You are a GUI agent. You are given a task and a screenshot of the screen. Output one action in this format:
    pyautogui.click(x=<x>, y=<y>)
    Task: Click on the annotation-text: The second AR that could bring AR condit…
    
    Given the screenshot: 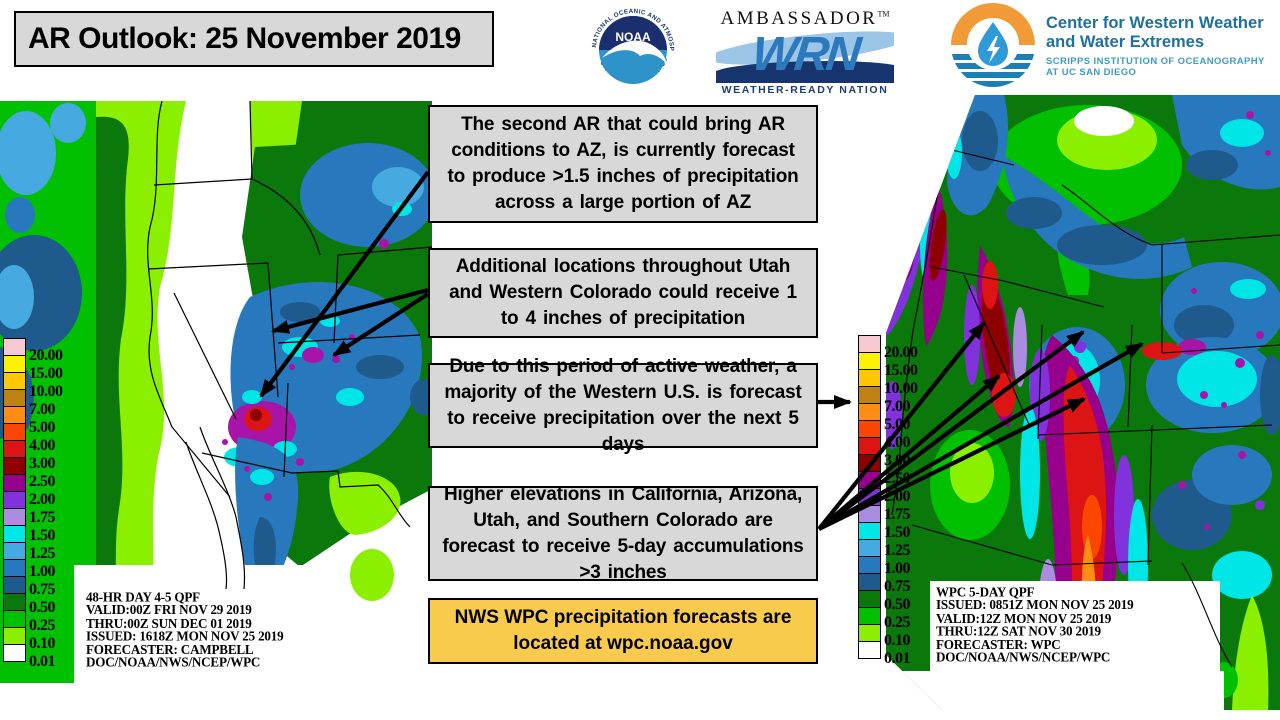 What is the action you would take?
    pyautogui.click(x=623, y=163)
    